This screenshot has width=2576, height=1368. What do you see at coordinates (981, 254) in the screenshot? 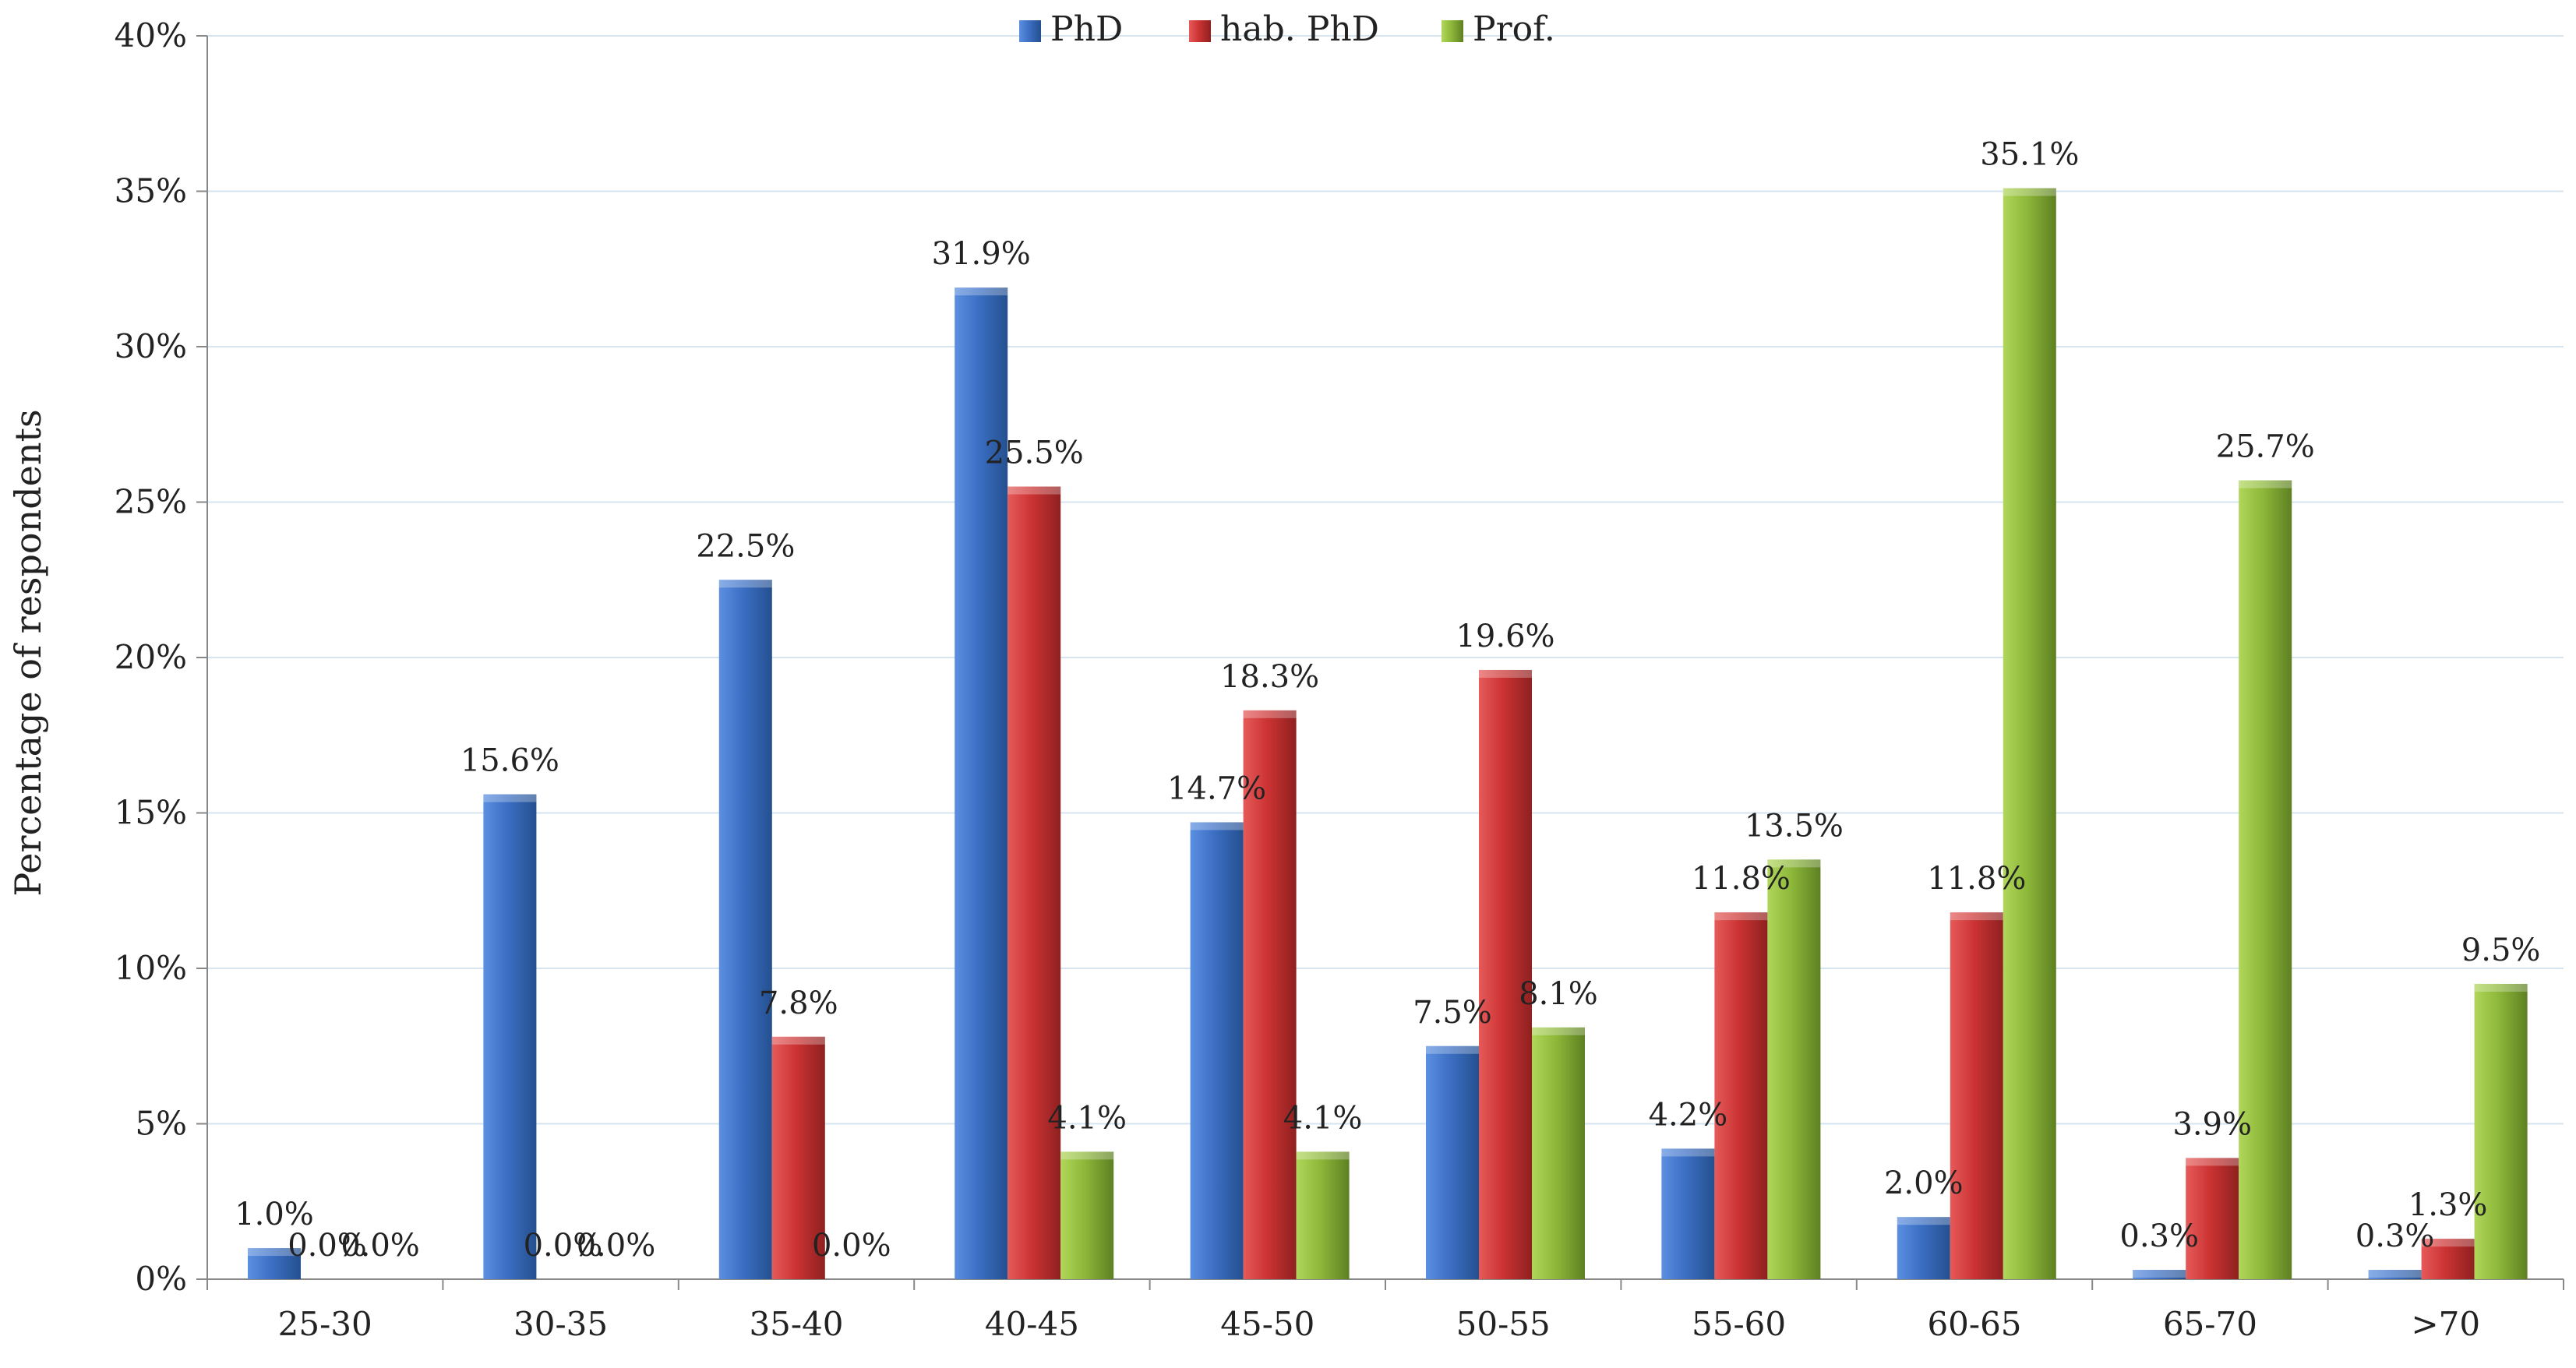
I see `data-label: 31.9%` at bounding box center [981, 254].